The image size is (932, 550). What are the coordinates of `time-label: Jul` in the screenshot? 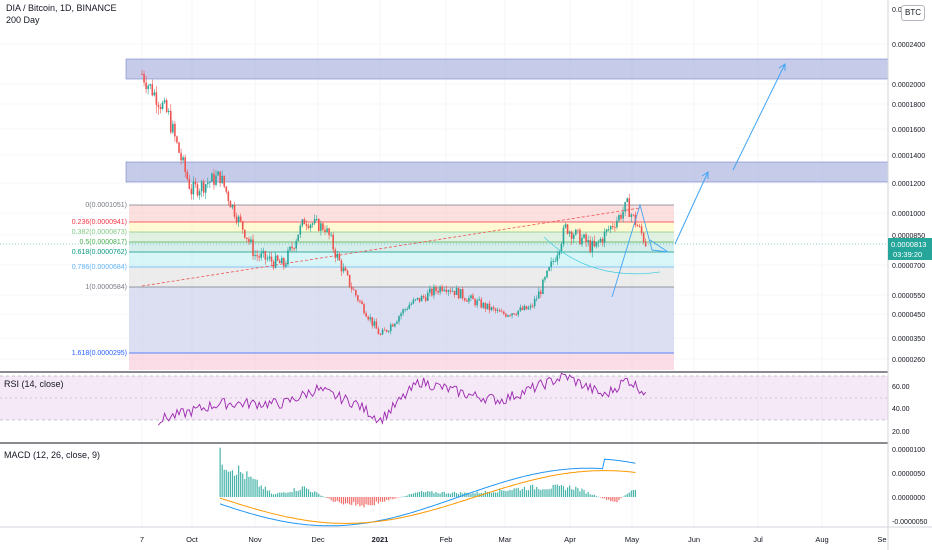 It's located at (758, 539).